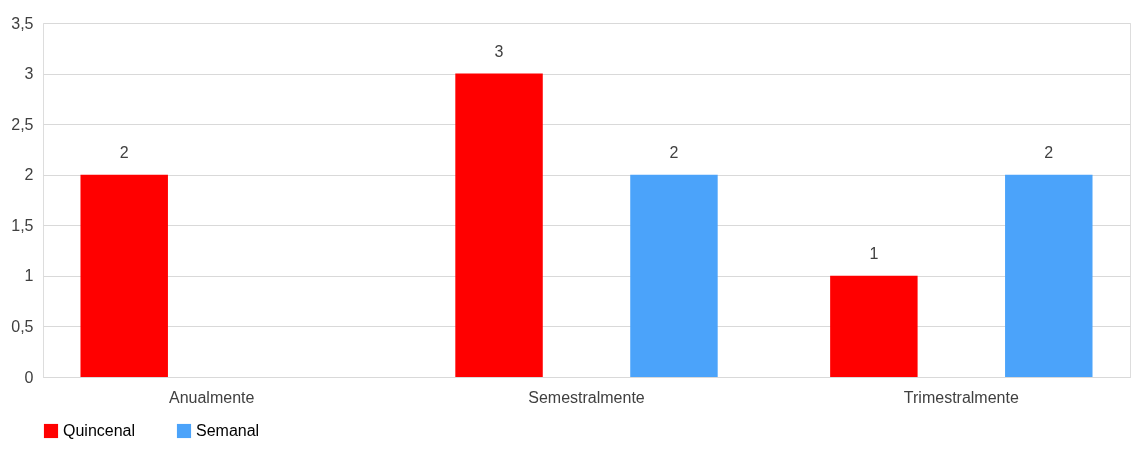  I want to click on y-tick-label: 2,5, so click(22, 124).